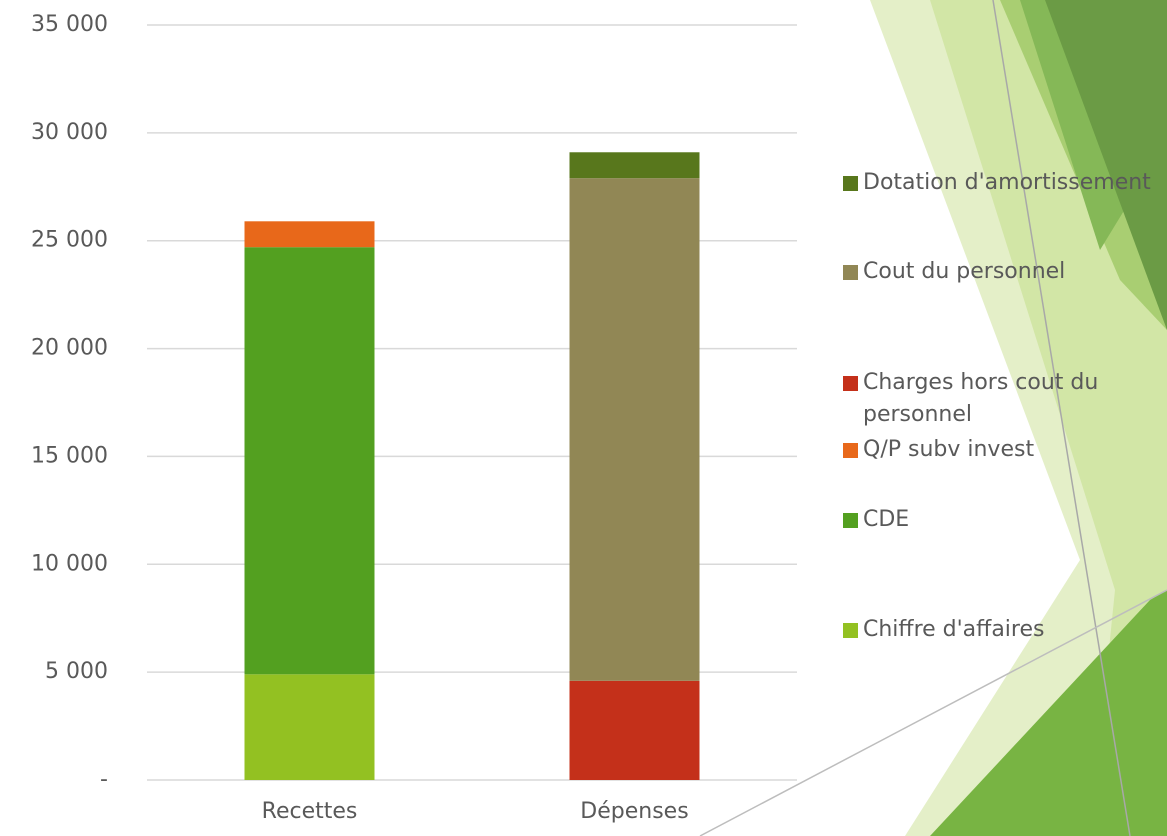 This screenshot has height=836, width=1167. Describe the element at coordinates (69, 240) in the screenshot. I see `y-tick-label: 25 000` at that location.